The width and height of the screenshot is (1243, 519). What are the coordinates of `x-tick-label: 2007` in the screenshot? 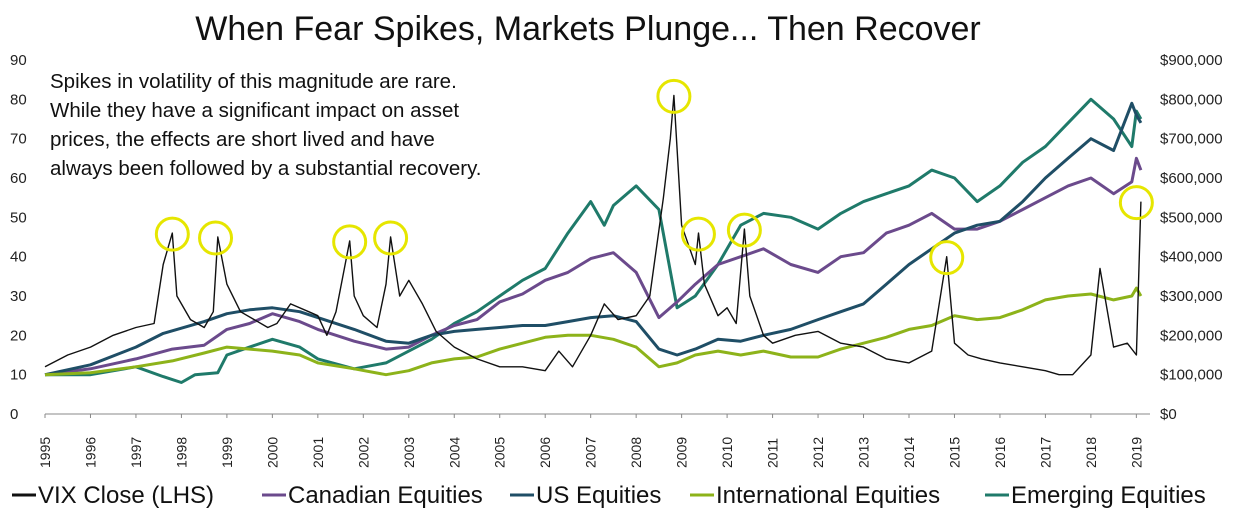 It's located at (591, 452).